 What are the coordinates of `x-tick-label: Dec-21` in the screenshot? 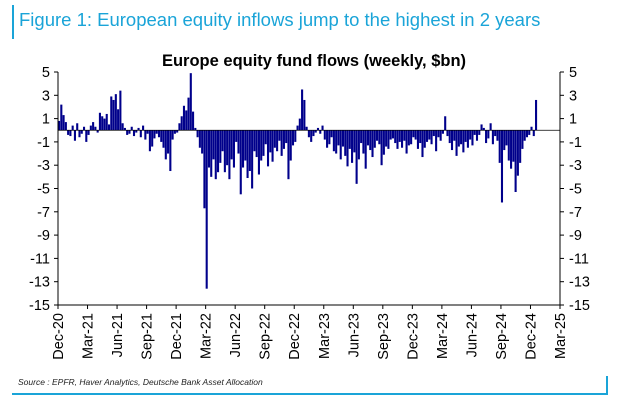 It's located at (177, 336).